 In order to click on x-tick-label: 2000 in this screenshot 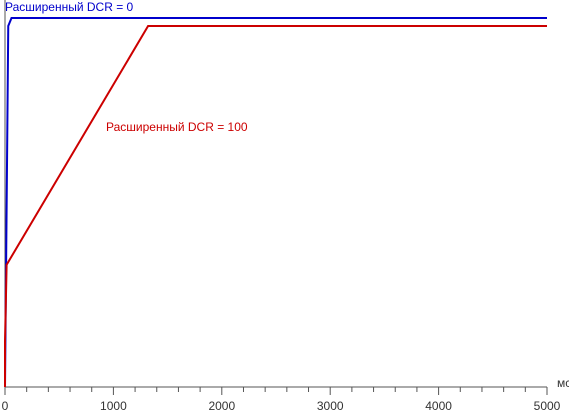, I will do `click(221, 406)`.